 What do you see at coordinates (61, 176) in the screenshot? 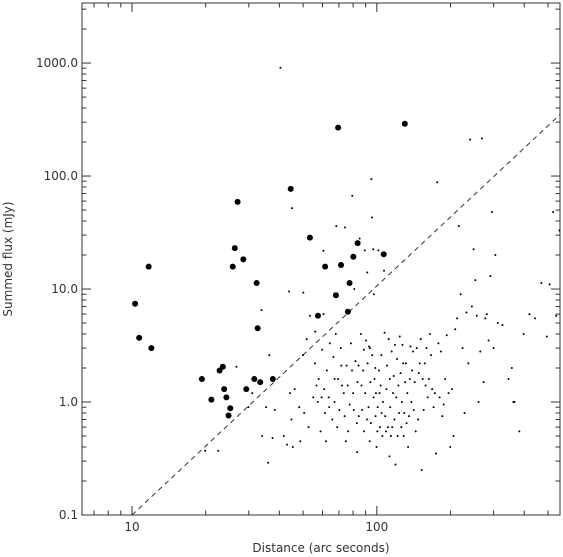
I see `y-tick-label: 100.0` at bounding box center [61, 176].